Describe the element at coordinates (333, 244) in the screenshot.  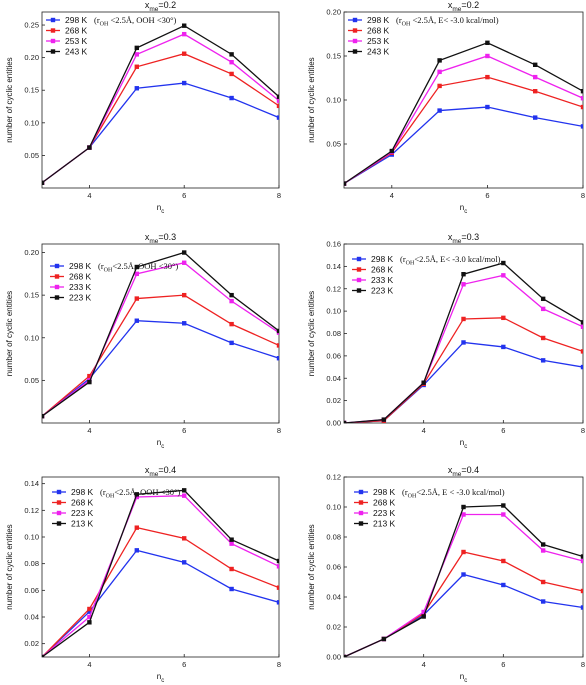
I see `y-tick-label: 0.16` at that location.